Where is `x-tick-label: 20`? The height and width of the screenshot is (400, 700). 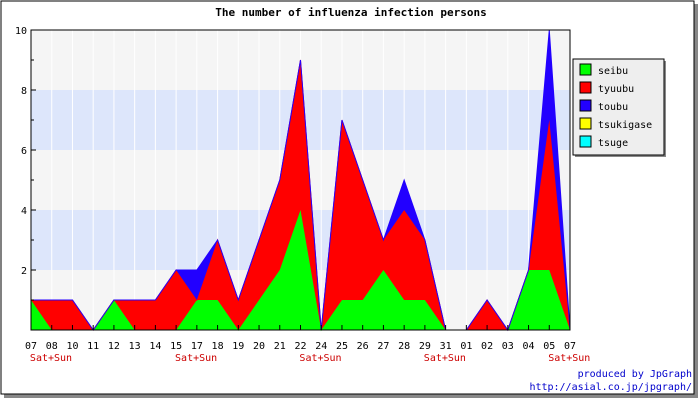
x-tick-label: 20 is located at coordinates (259, 346).